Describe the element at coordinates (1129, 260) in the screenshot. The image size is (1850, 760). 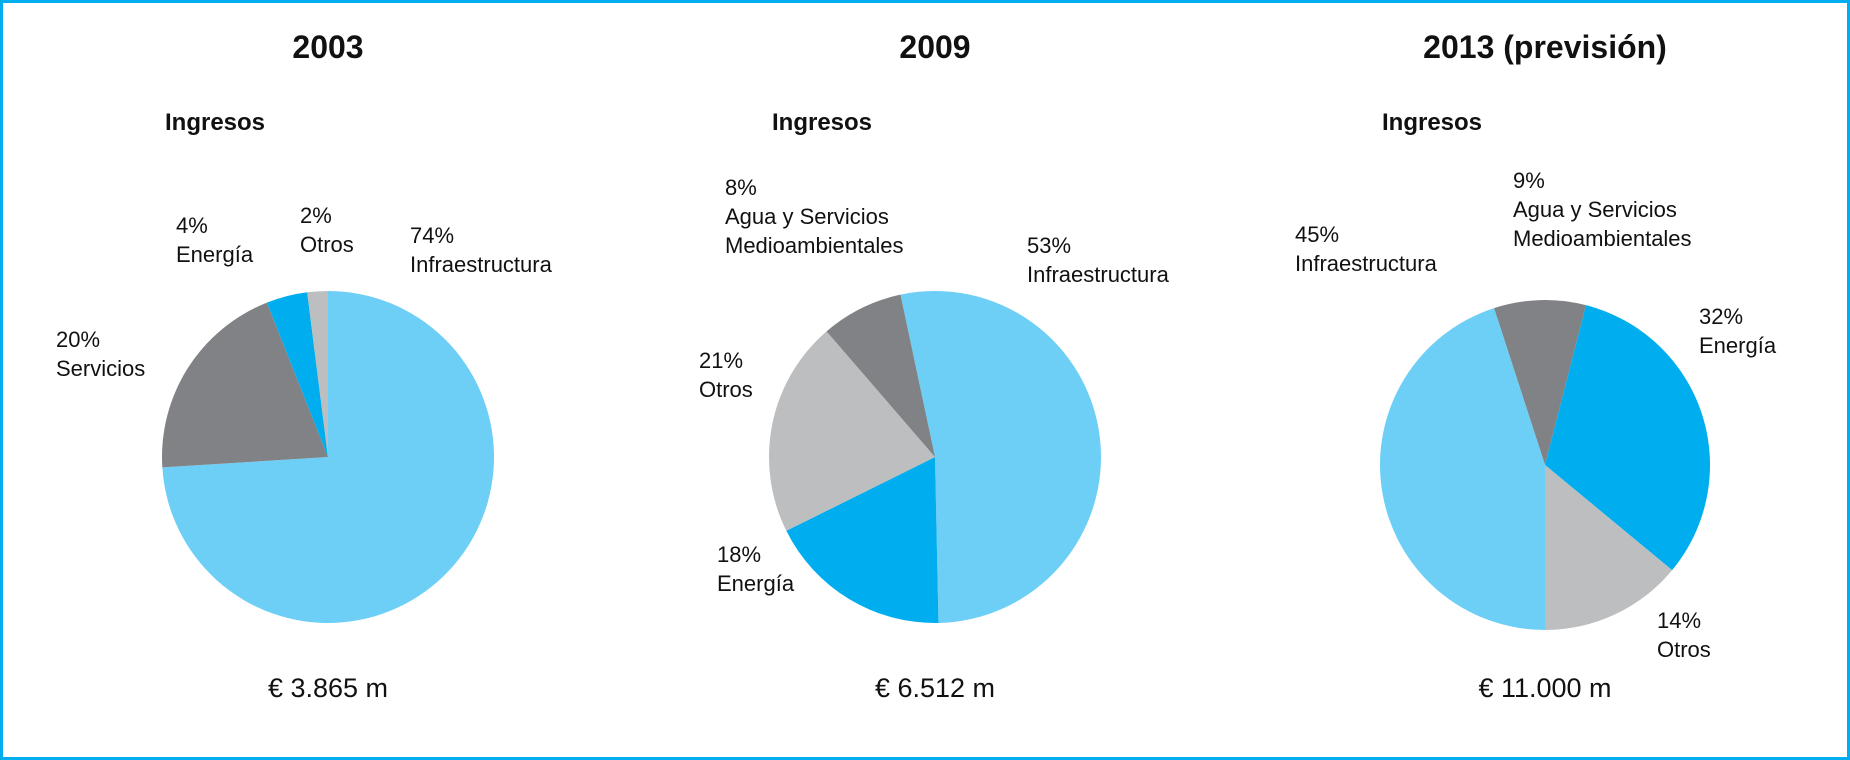
I see `slice-label: 53% Infraestructura` at that location.